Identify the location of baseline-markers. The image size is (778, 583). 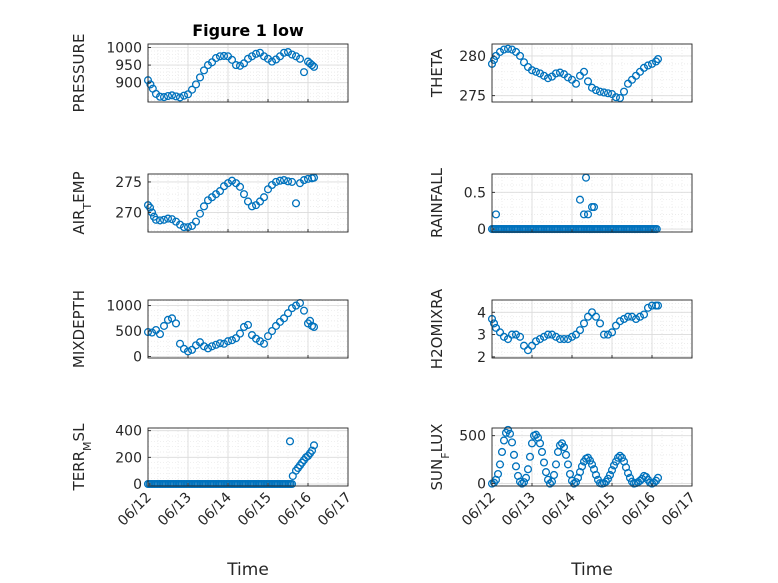
(574, 229).